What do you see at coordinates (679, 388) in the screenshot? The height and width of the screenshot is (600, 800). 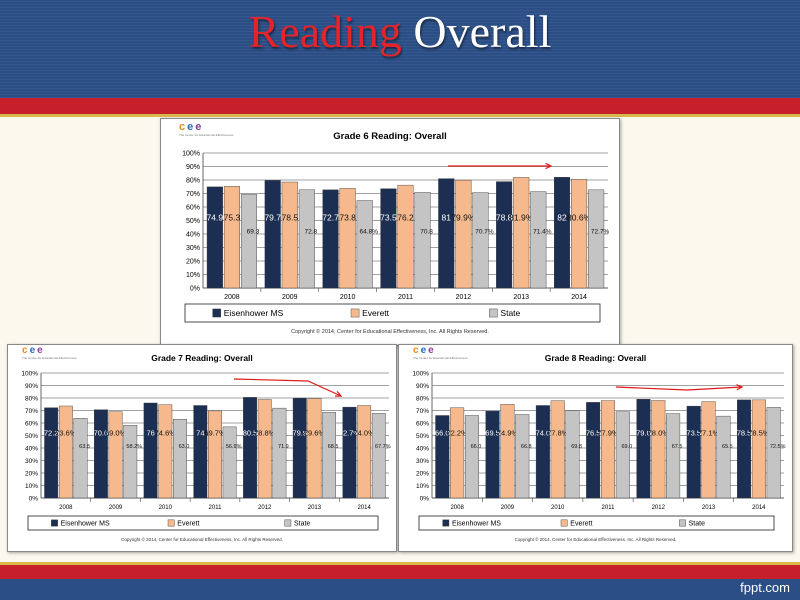 I see `trend-arrow-line` at bounding box center [679, 388].